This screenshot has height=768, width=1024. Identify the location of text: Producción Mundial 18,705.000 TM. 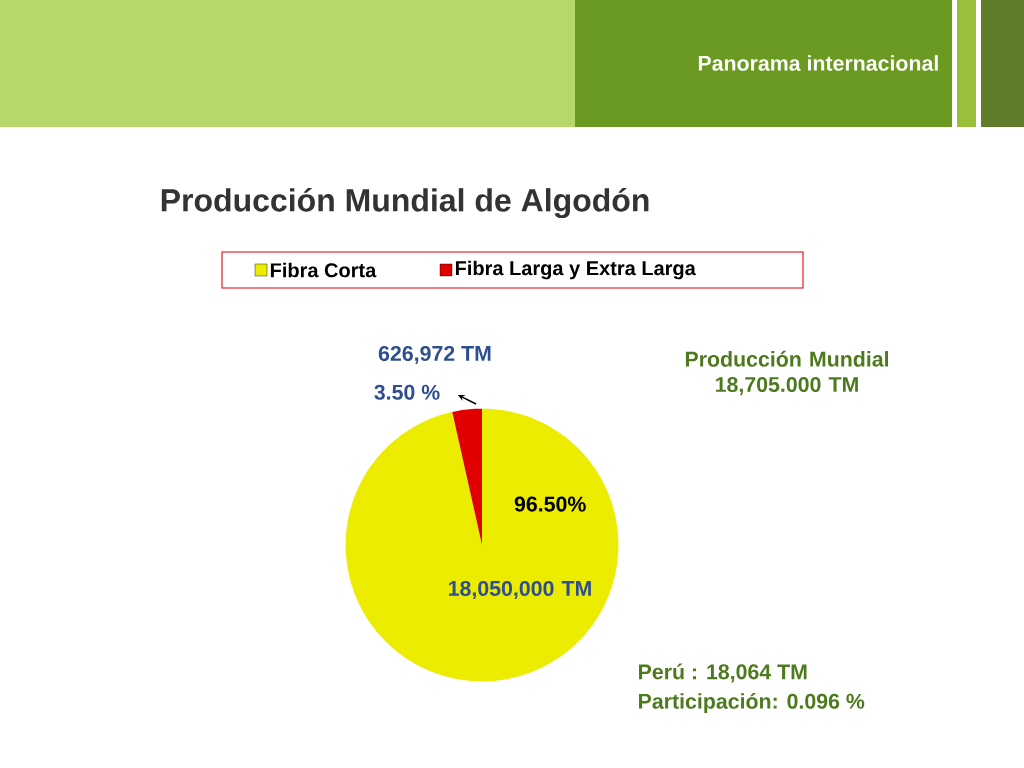
(787, 373).